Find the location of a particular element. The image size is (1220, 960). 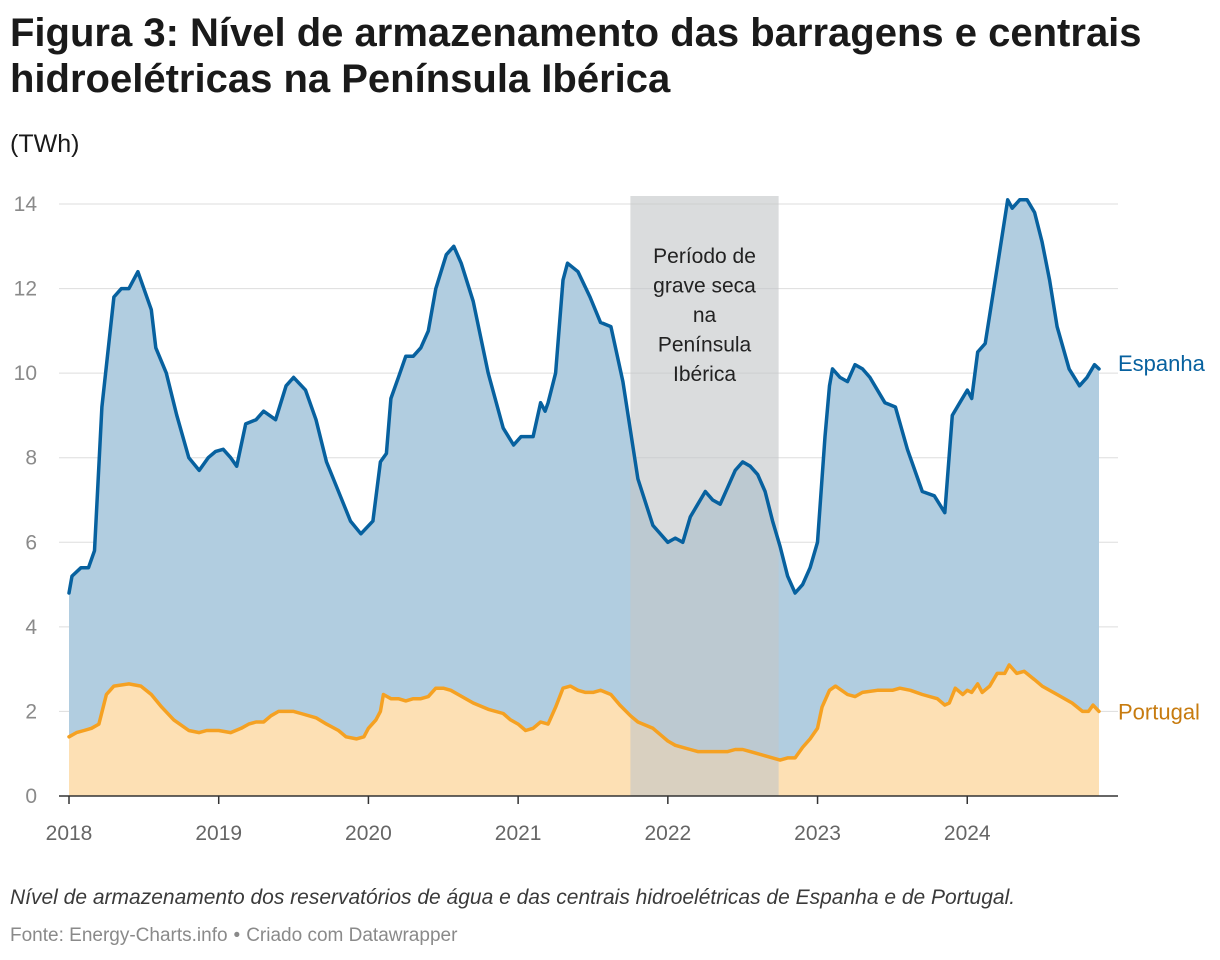

portugal-area is located at coordinates (584, 730).